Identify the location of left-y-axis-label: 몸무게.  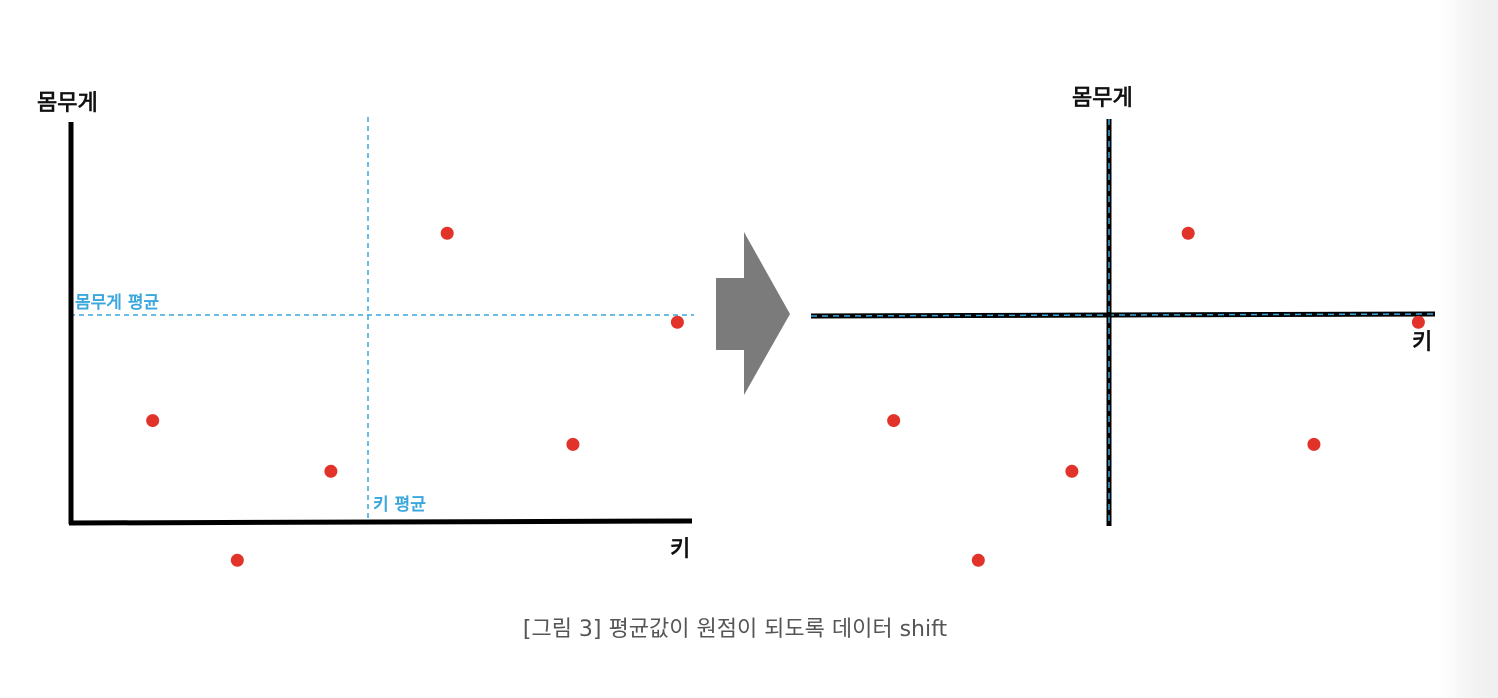
(67, 103).